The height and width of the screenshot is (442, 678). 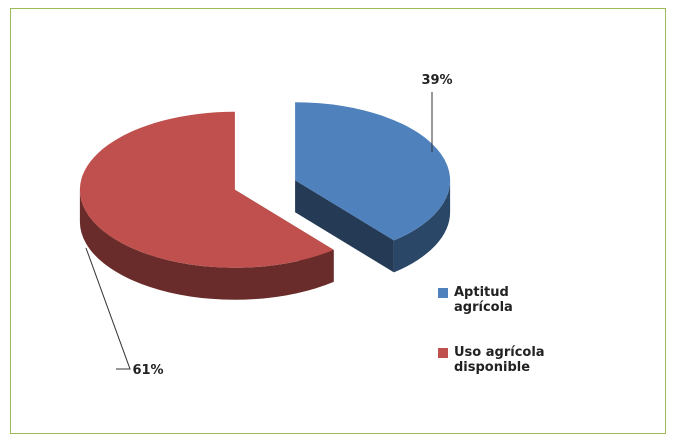 I want to click on legend-label: Uso agrícola disponible, so click(x=499, y=360).